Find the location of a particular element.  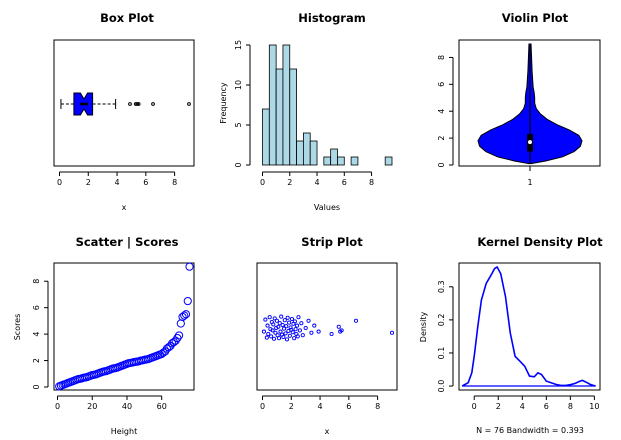

histogram-y-label: Frequency is located at coordinates (223, 103).